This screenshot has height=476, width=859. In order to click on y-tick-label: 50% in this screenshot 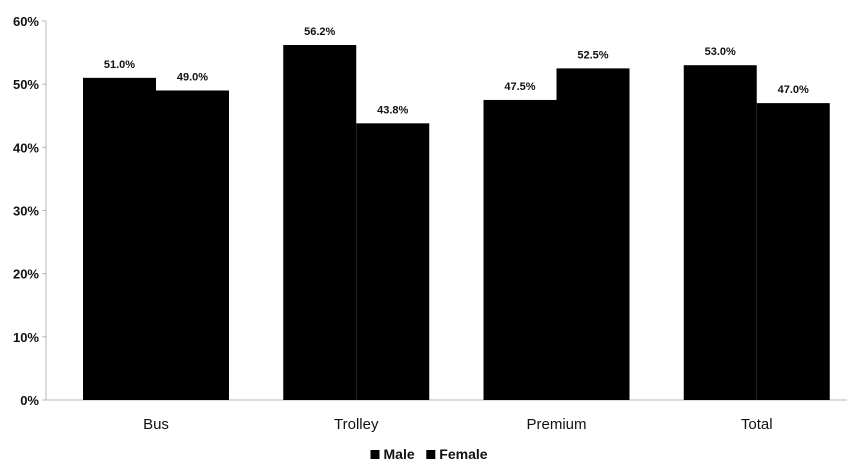, I will do `click(26, 84)`.